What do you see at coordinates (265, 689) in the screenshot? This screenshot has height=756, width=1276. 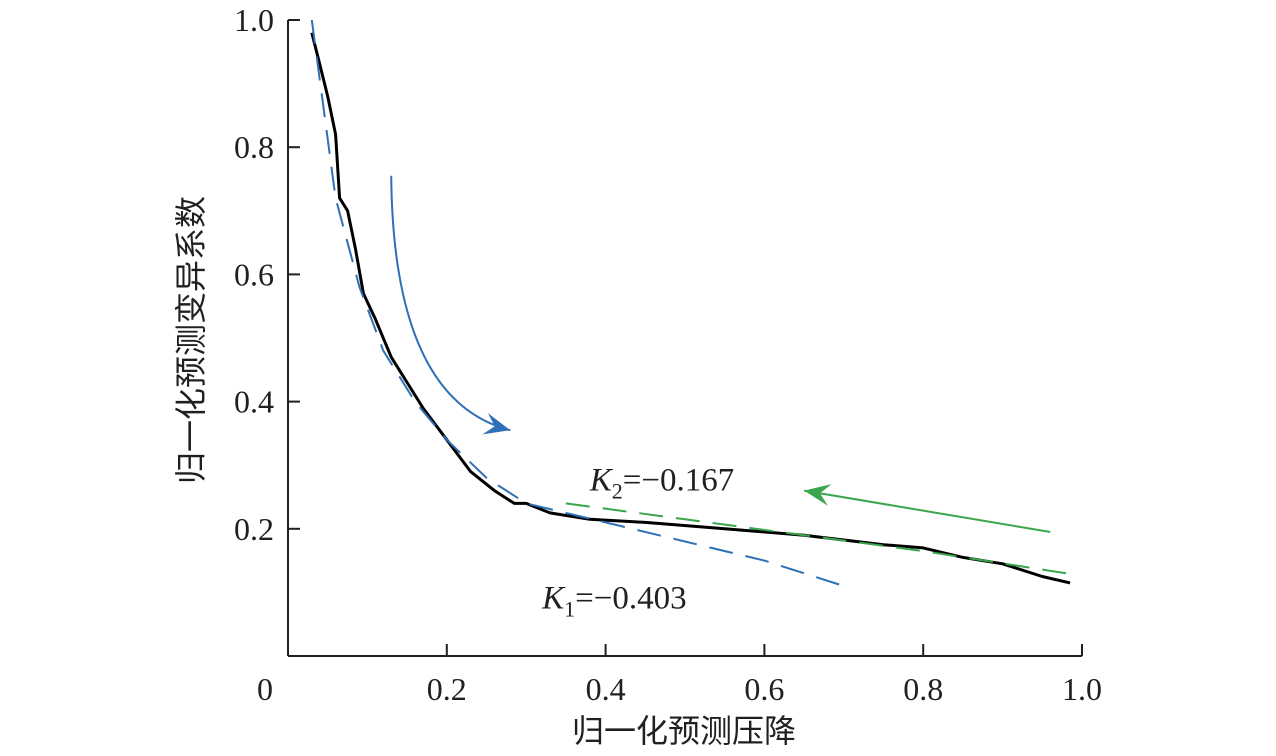 I see `origin-label: 0` at bounding box center [265, 689].